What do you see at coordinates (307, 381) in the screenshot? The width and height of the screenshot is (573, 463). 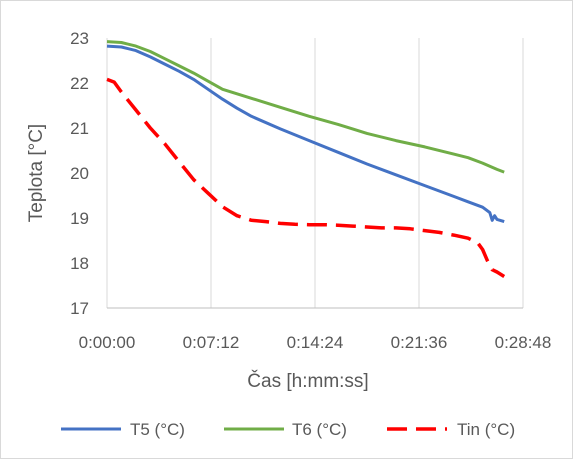 I see `x-axis-title: Čas [h:mm:ss]` at bounding box center [307, 381].